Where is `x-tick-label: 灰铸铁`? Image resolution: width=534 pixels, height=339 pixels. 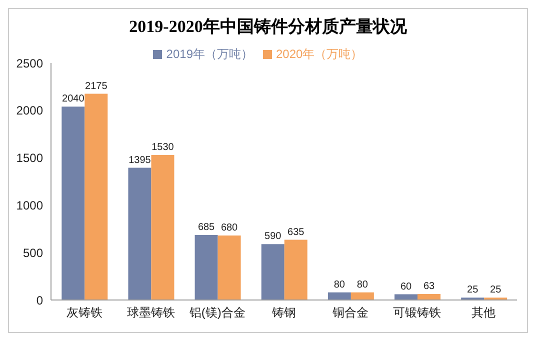
x-tick-label: 灰铸铁 is located at coordinates (84, 313).